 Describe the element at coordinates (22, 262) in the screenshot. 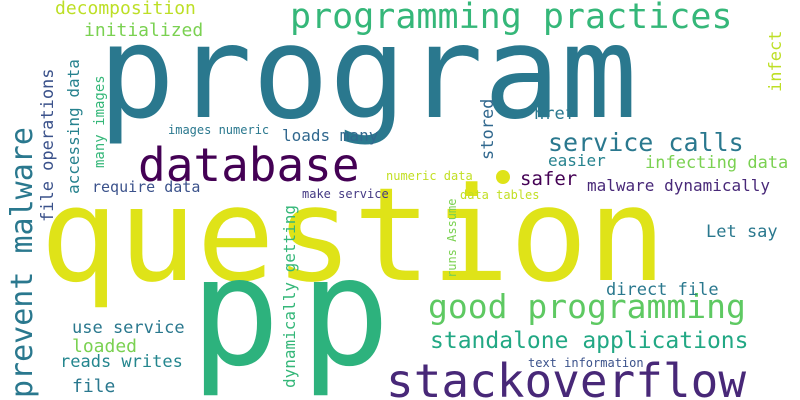

I see `word-prevent-malware: prevent malware` at that location.